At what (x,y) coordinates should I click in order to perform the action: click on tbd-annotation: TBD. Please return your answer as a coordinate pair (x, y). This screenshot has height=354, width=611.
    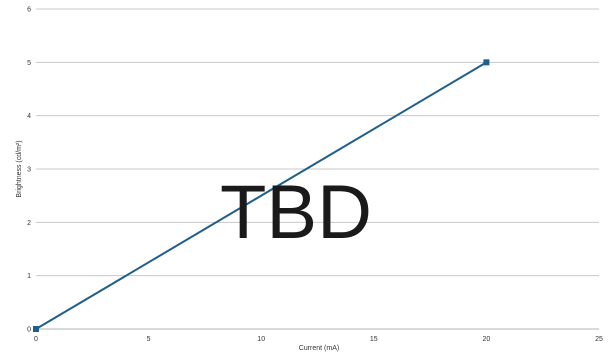
    Looking at the image, I should click on (296, 212).